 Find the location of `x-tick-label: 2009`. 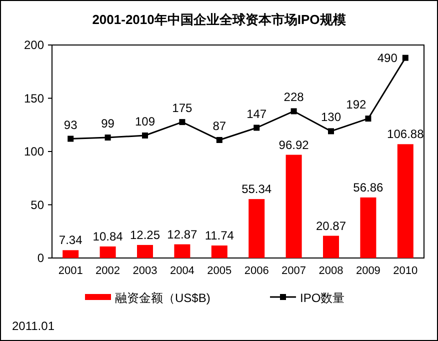

x-tick-label: 2009 is located at coordinates (368, 271).